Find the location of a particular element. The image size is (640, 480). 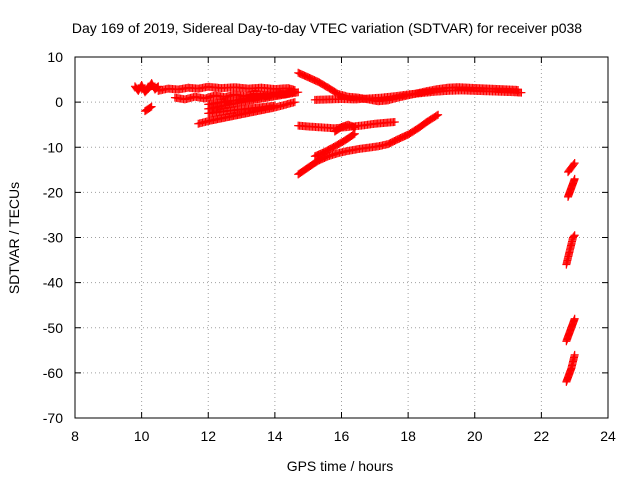

x-tick-label: 18 is located at coordinates (408, 436).